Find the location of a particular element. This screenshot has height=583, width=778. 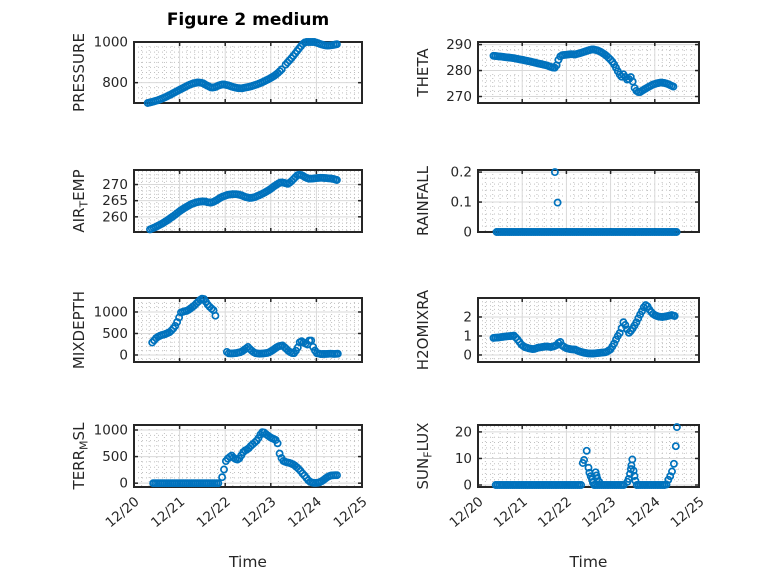

subplot-mixdepth: 0 500 1000 MIXDEPTH is located at coordinates (216, 330).